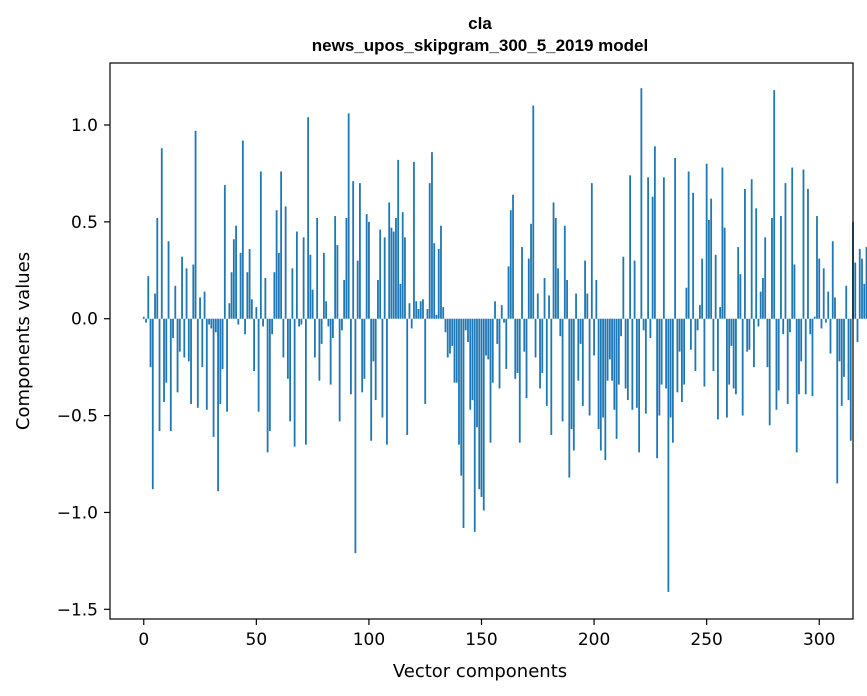 The image size is (867, 696). Describe the element at coordinates (84, 126) in the screenshot. I see `y-tick-label: 1.0` at that location.